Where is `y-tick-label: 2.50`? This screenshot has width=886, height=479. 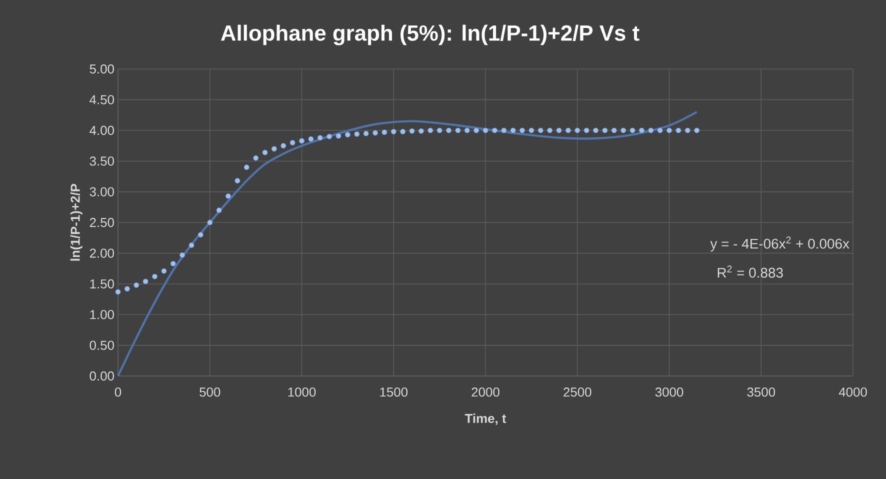
y-tick-label: 2.50 is located at coordinates (102, 223).